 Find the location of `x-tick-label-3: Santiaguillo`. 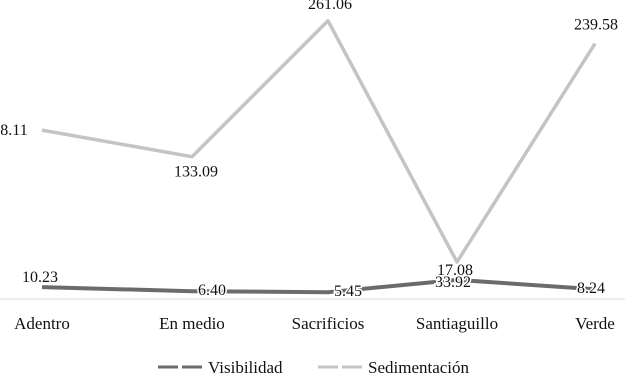

x-tick-label-3: Santiaguillo is located at coordinates (457, 323).